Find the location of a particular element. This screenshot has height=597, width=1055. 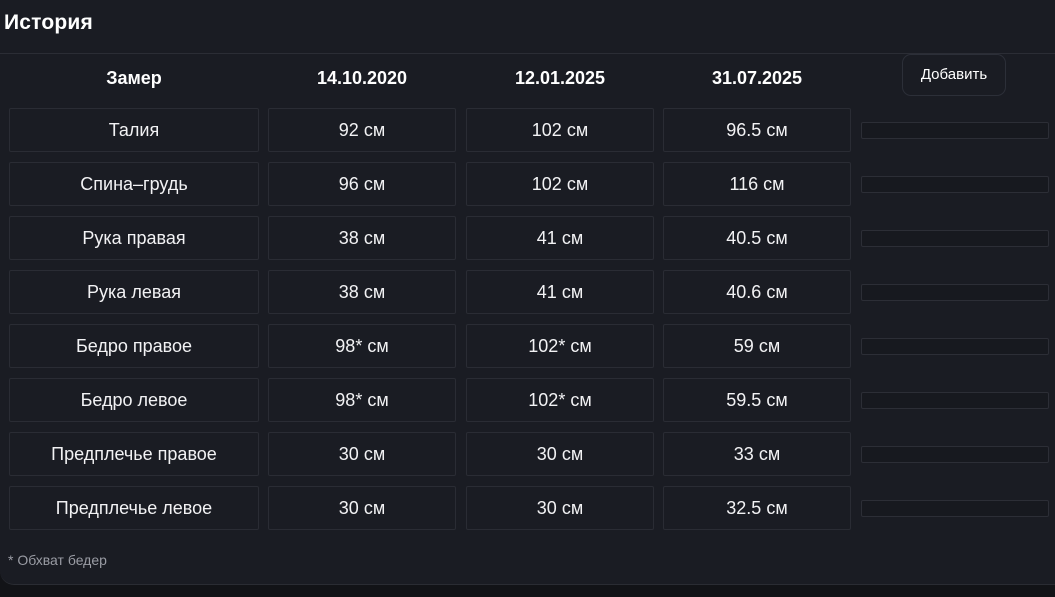

table-row: Бедро левое 98* см 102* см 59.5 см is located at coordinates (527, 405).